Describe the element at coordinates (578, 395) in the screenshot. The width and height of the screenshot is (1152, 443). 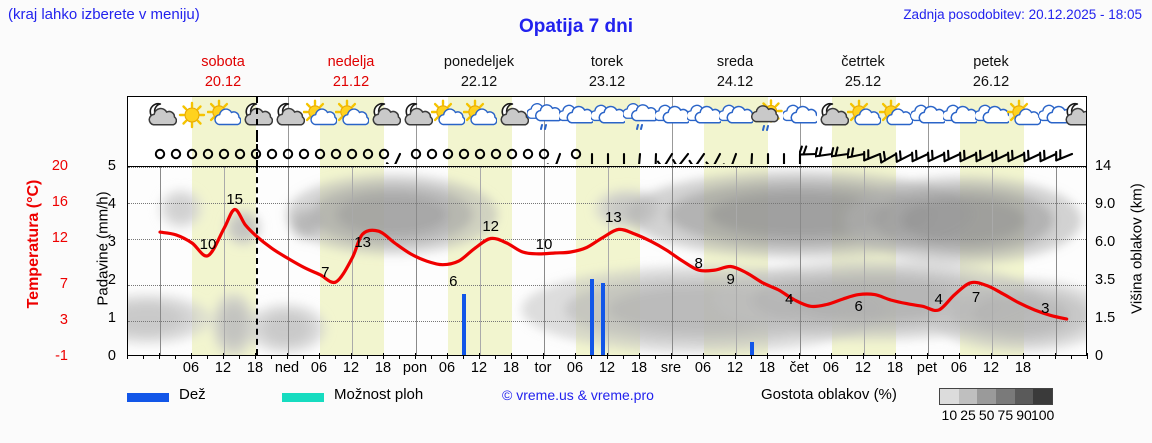
I see `copyright-link: © vreme.us & vreme.pro` at that location.